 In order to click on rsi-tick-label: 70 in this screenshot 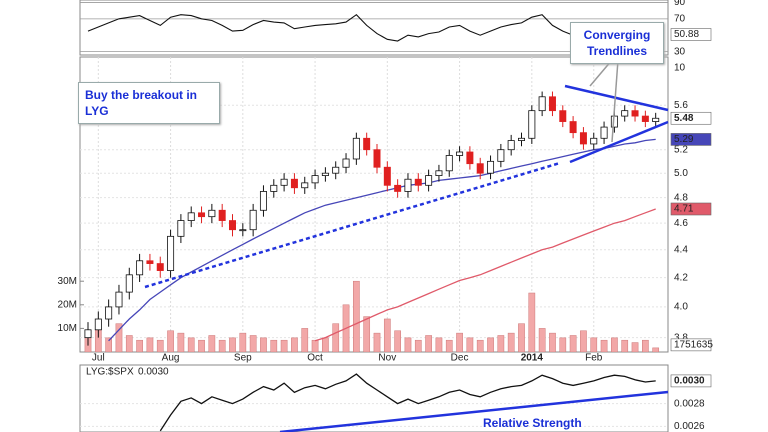, I will do `click(680, 18)`.